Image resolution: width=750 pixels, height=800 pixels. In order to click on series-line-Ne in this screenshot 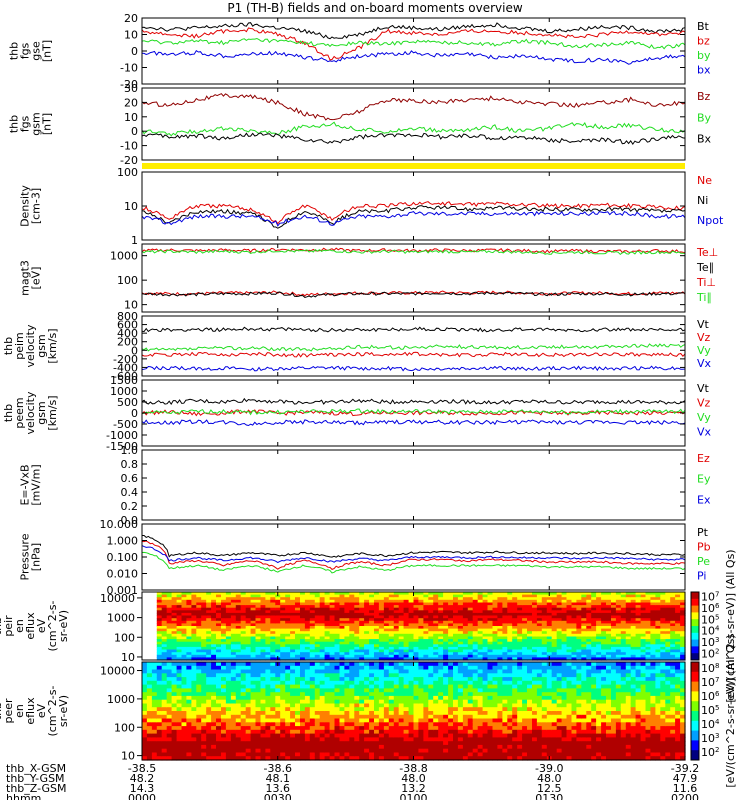, I will do `click(413, 213)`.